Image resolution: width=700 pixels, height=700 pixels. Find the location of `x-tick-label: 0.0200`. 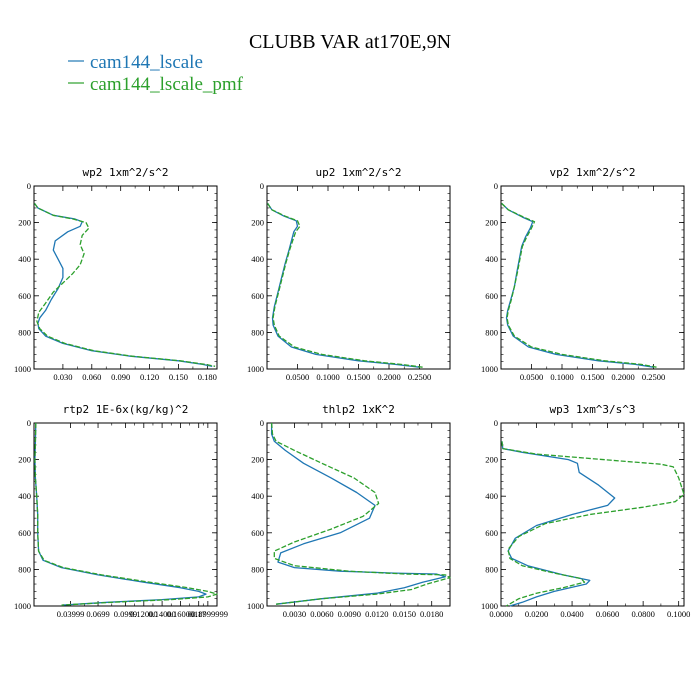

x-tick-label: 0.0200 is located at coordinates (536, 614).